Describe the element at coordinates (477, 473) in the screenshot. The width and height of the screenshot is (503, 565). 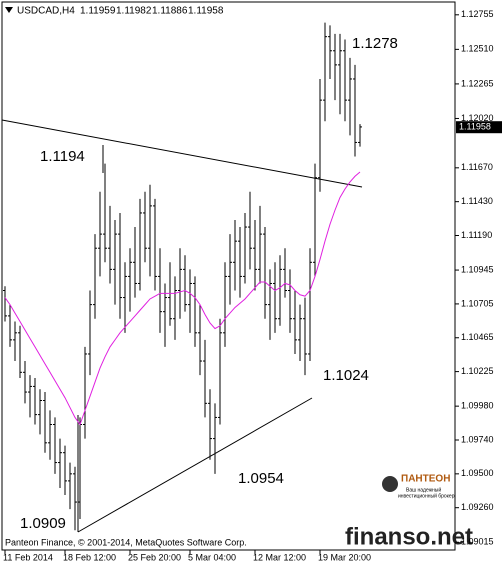
I see `y-tick-label: 1.09500` at that location.